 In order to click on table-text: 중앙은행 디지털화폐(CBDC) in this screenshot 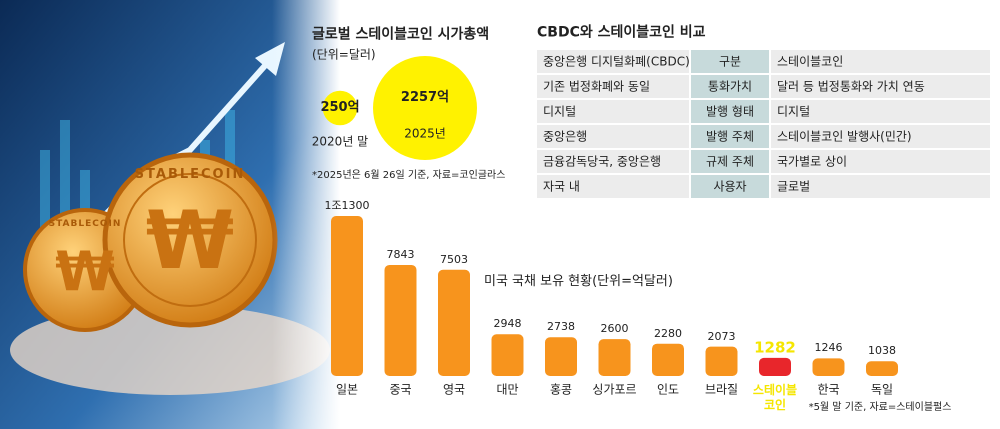, I will do `click(616, 61)`.